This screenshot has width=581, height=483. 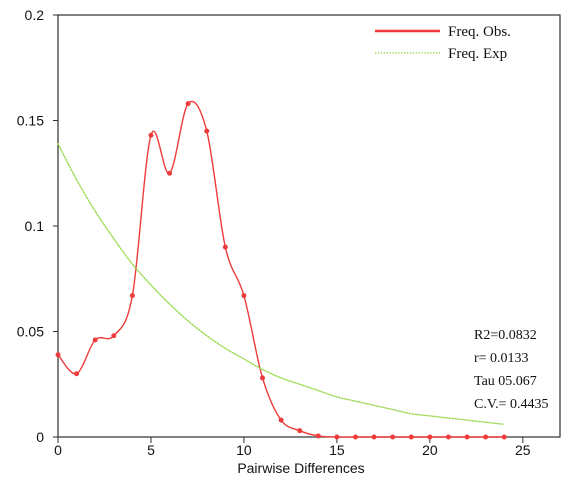 What do you see at coordinates (30, 332) in the screenshot?
I see `y-tick-label-1: 0.05` at bounding box center [30, 332].